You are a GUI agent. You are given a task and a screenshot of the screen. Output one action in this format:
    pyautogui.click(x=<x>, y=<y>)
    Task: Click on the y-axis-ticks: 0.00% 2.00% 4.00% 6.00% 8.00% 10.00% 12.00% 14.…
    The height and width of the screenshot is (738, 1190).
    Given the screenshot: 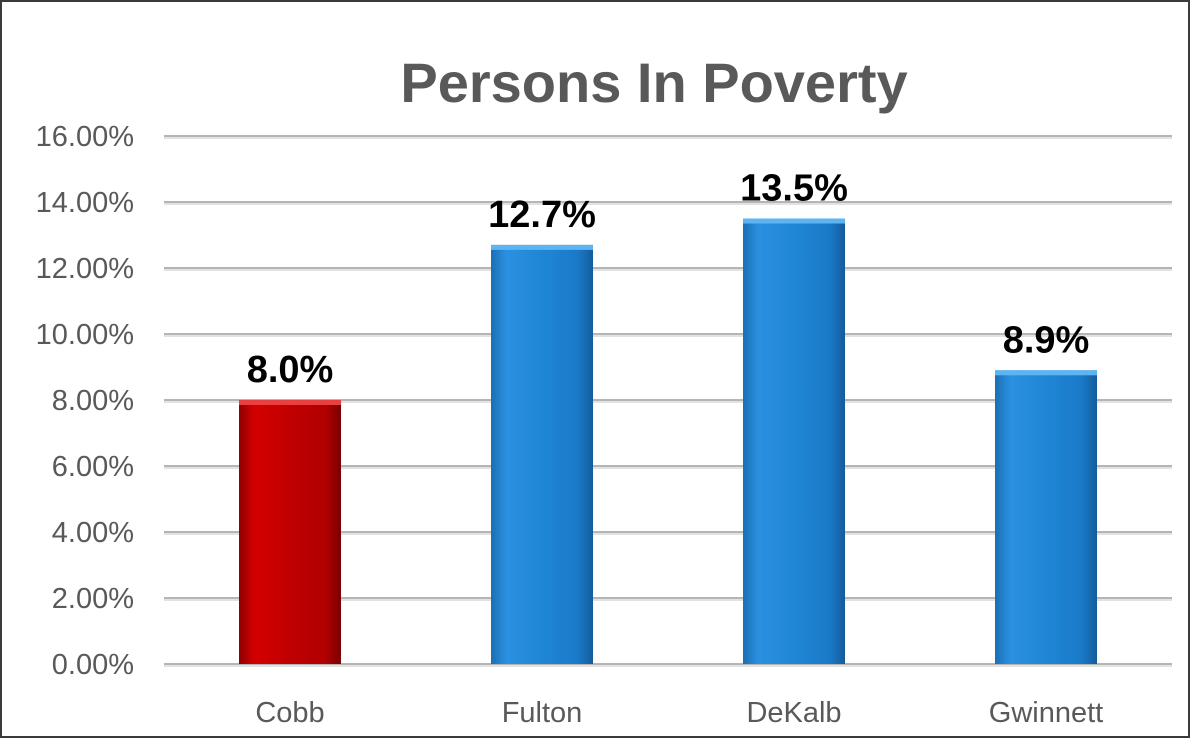 What is the action you would take?
    pyautogui.click(x=85, y=401)
    